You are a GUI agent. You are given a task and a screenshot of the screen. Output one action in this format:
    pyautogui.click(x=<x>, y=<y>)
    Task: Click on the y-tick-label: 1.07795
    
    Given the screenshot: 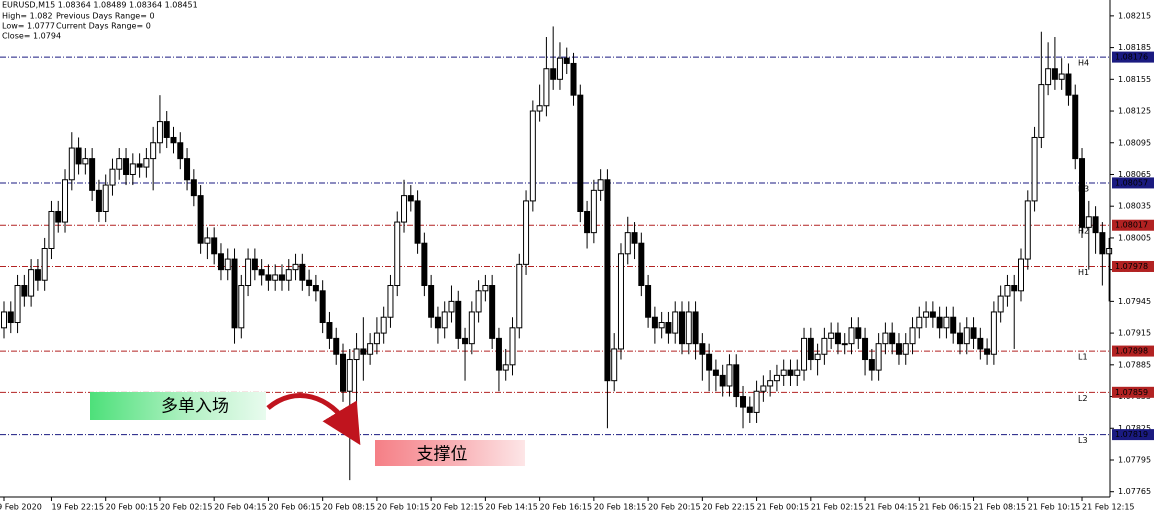 What is the action you would take?
    pyautogui.click(x=1134, y=459)
    